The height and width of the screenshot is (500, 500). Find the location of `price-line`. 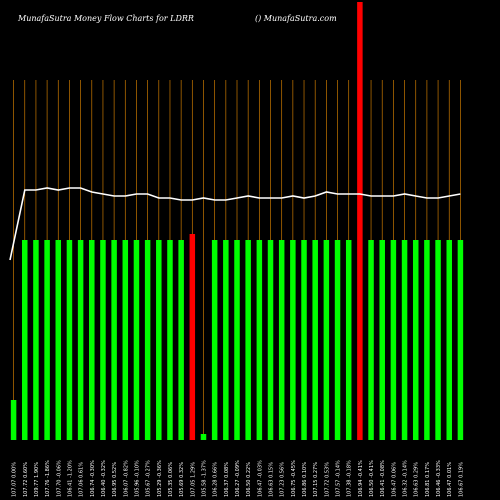

price-line is located at coordinates (235, 224).